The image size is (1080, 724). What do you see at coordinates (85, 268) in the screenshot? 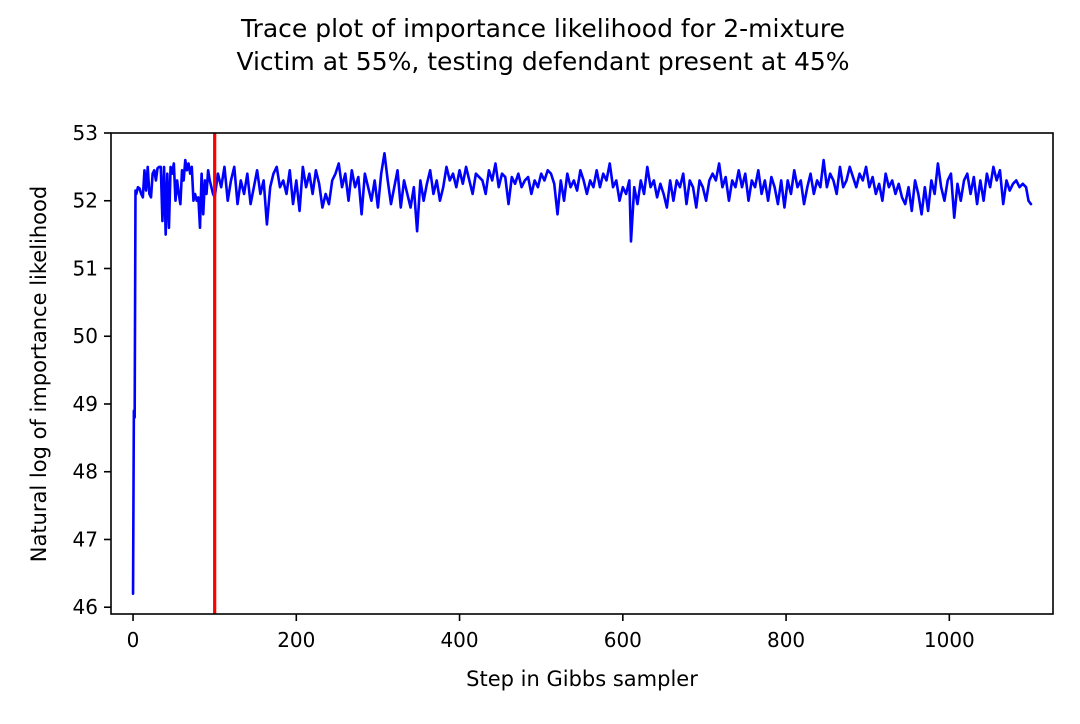
I see `y-tick-label-51: 51` at bounding box center [85, 268].